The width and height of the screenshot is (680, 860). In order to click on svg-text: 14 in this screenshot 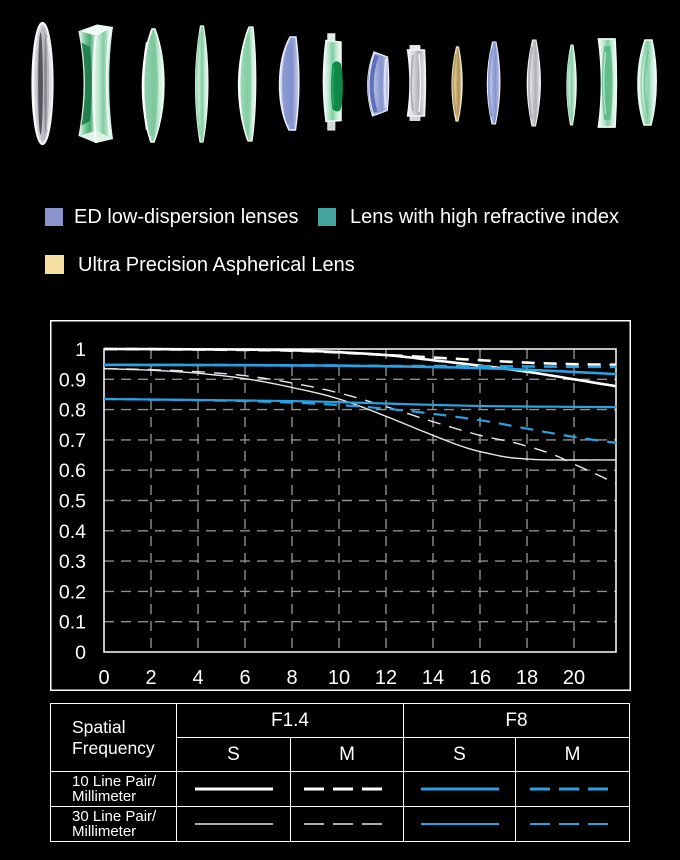, I will do `click(433, 678)`.